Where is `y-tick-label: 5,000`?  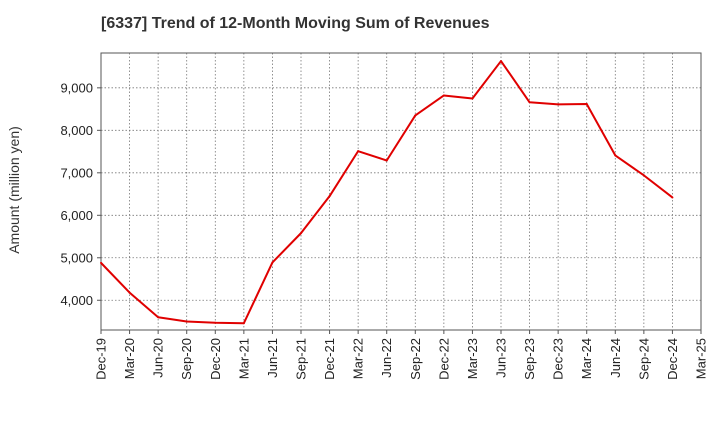 y-tick-label: 5,000 is located at coordinates (76, 257).